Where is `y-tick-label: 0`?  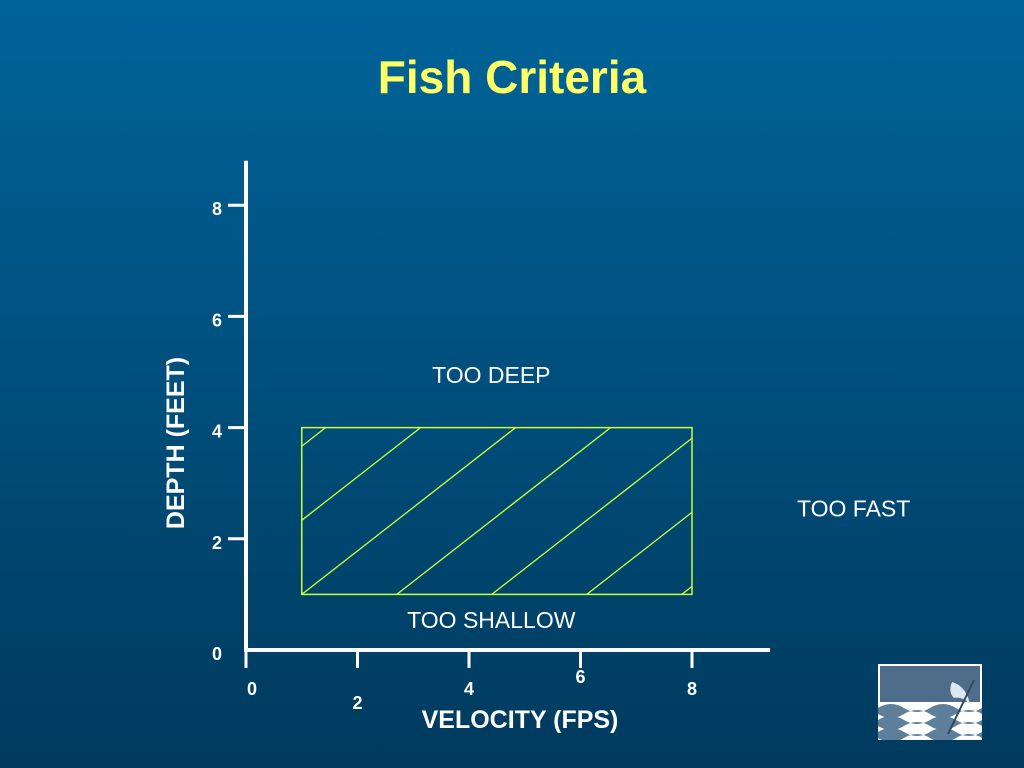 y-tick-label: 0 is located at coordinates (217, 654).